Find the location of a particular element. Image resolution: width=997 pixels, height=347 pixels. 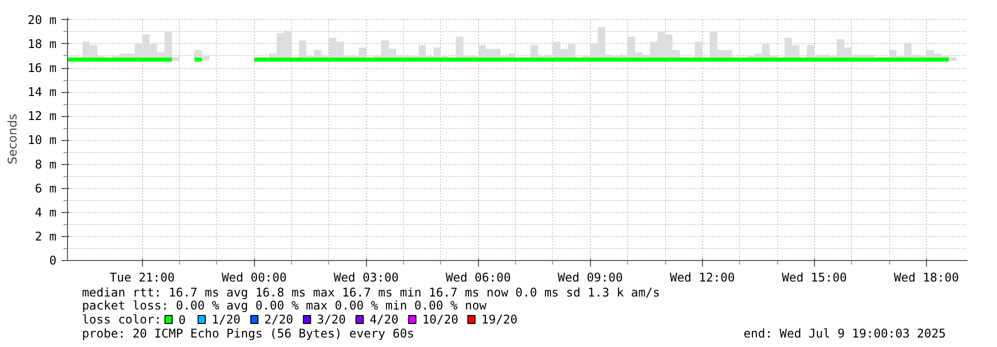

text: median rtt: 16.7 ms avg 16.8 ms max 16.7 ms min 16.7 ms now 0.0 ms sd 1.3 k am/s is located at coordinates (371, 293).